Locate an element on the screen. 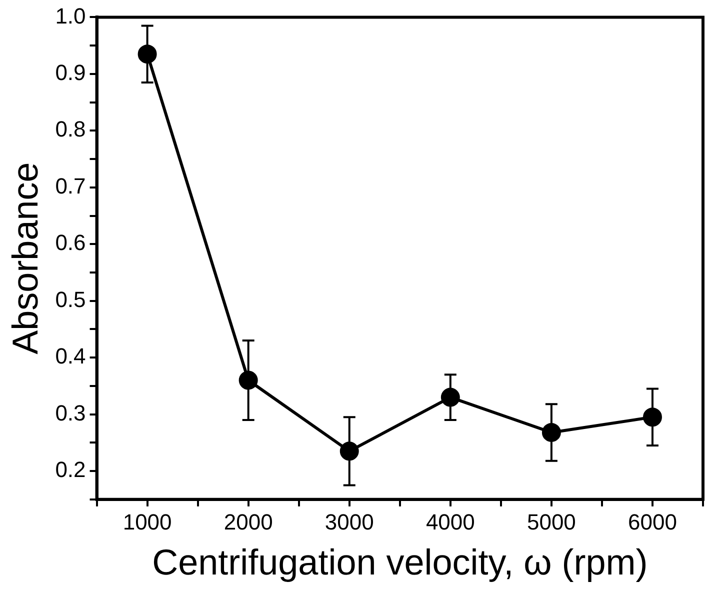 Image resolution: width=717 pixels, height=592 pixels. x-tick-label: 5000 is located at coordinates (551, 522).